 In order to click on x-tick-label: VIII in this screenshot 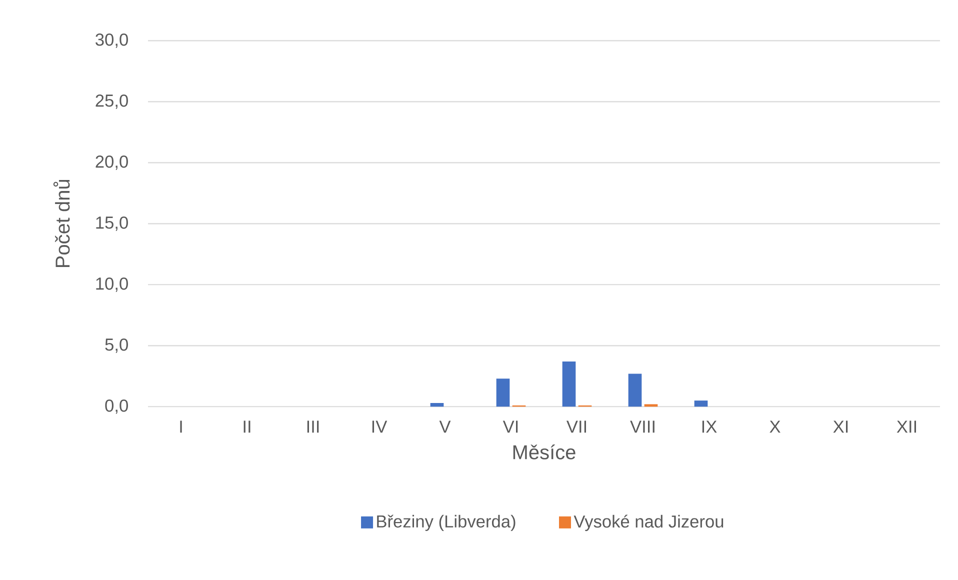, I will do `click(642, 426)`.